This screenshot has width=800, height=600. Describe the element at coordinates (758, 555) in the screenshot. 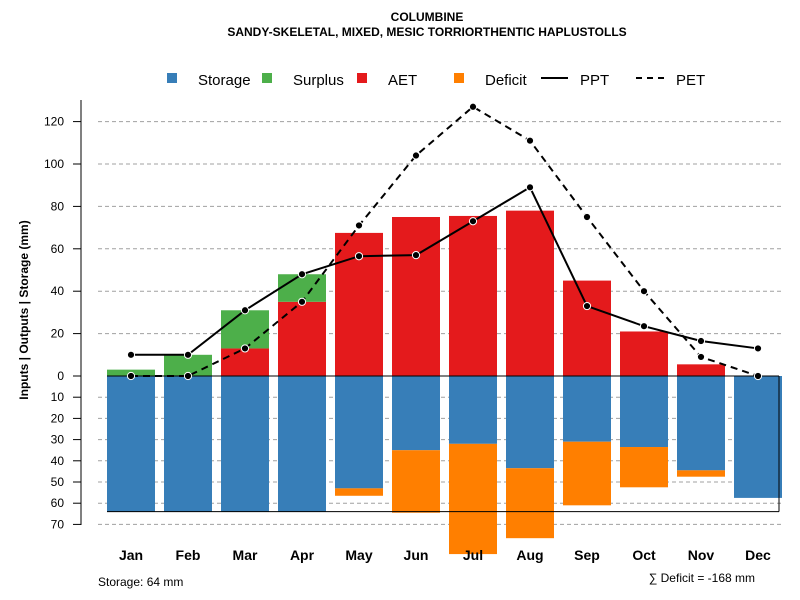

I see `month-label: Dec` at that location.